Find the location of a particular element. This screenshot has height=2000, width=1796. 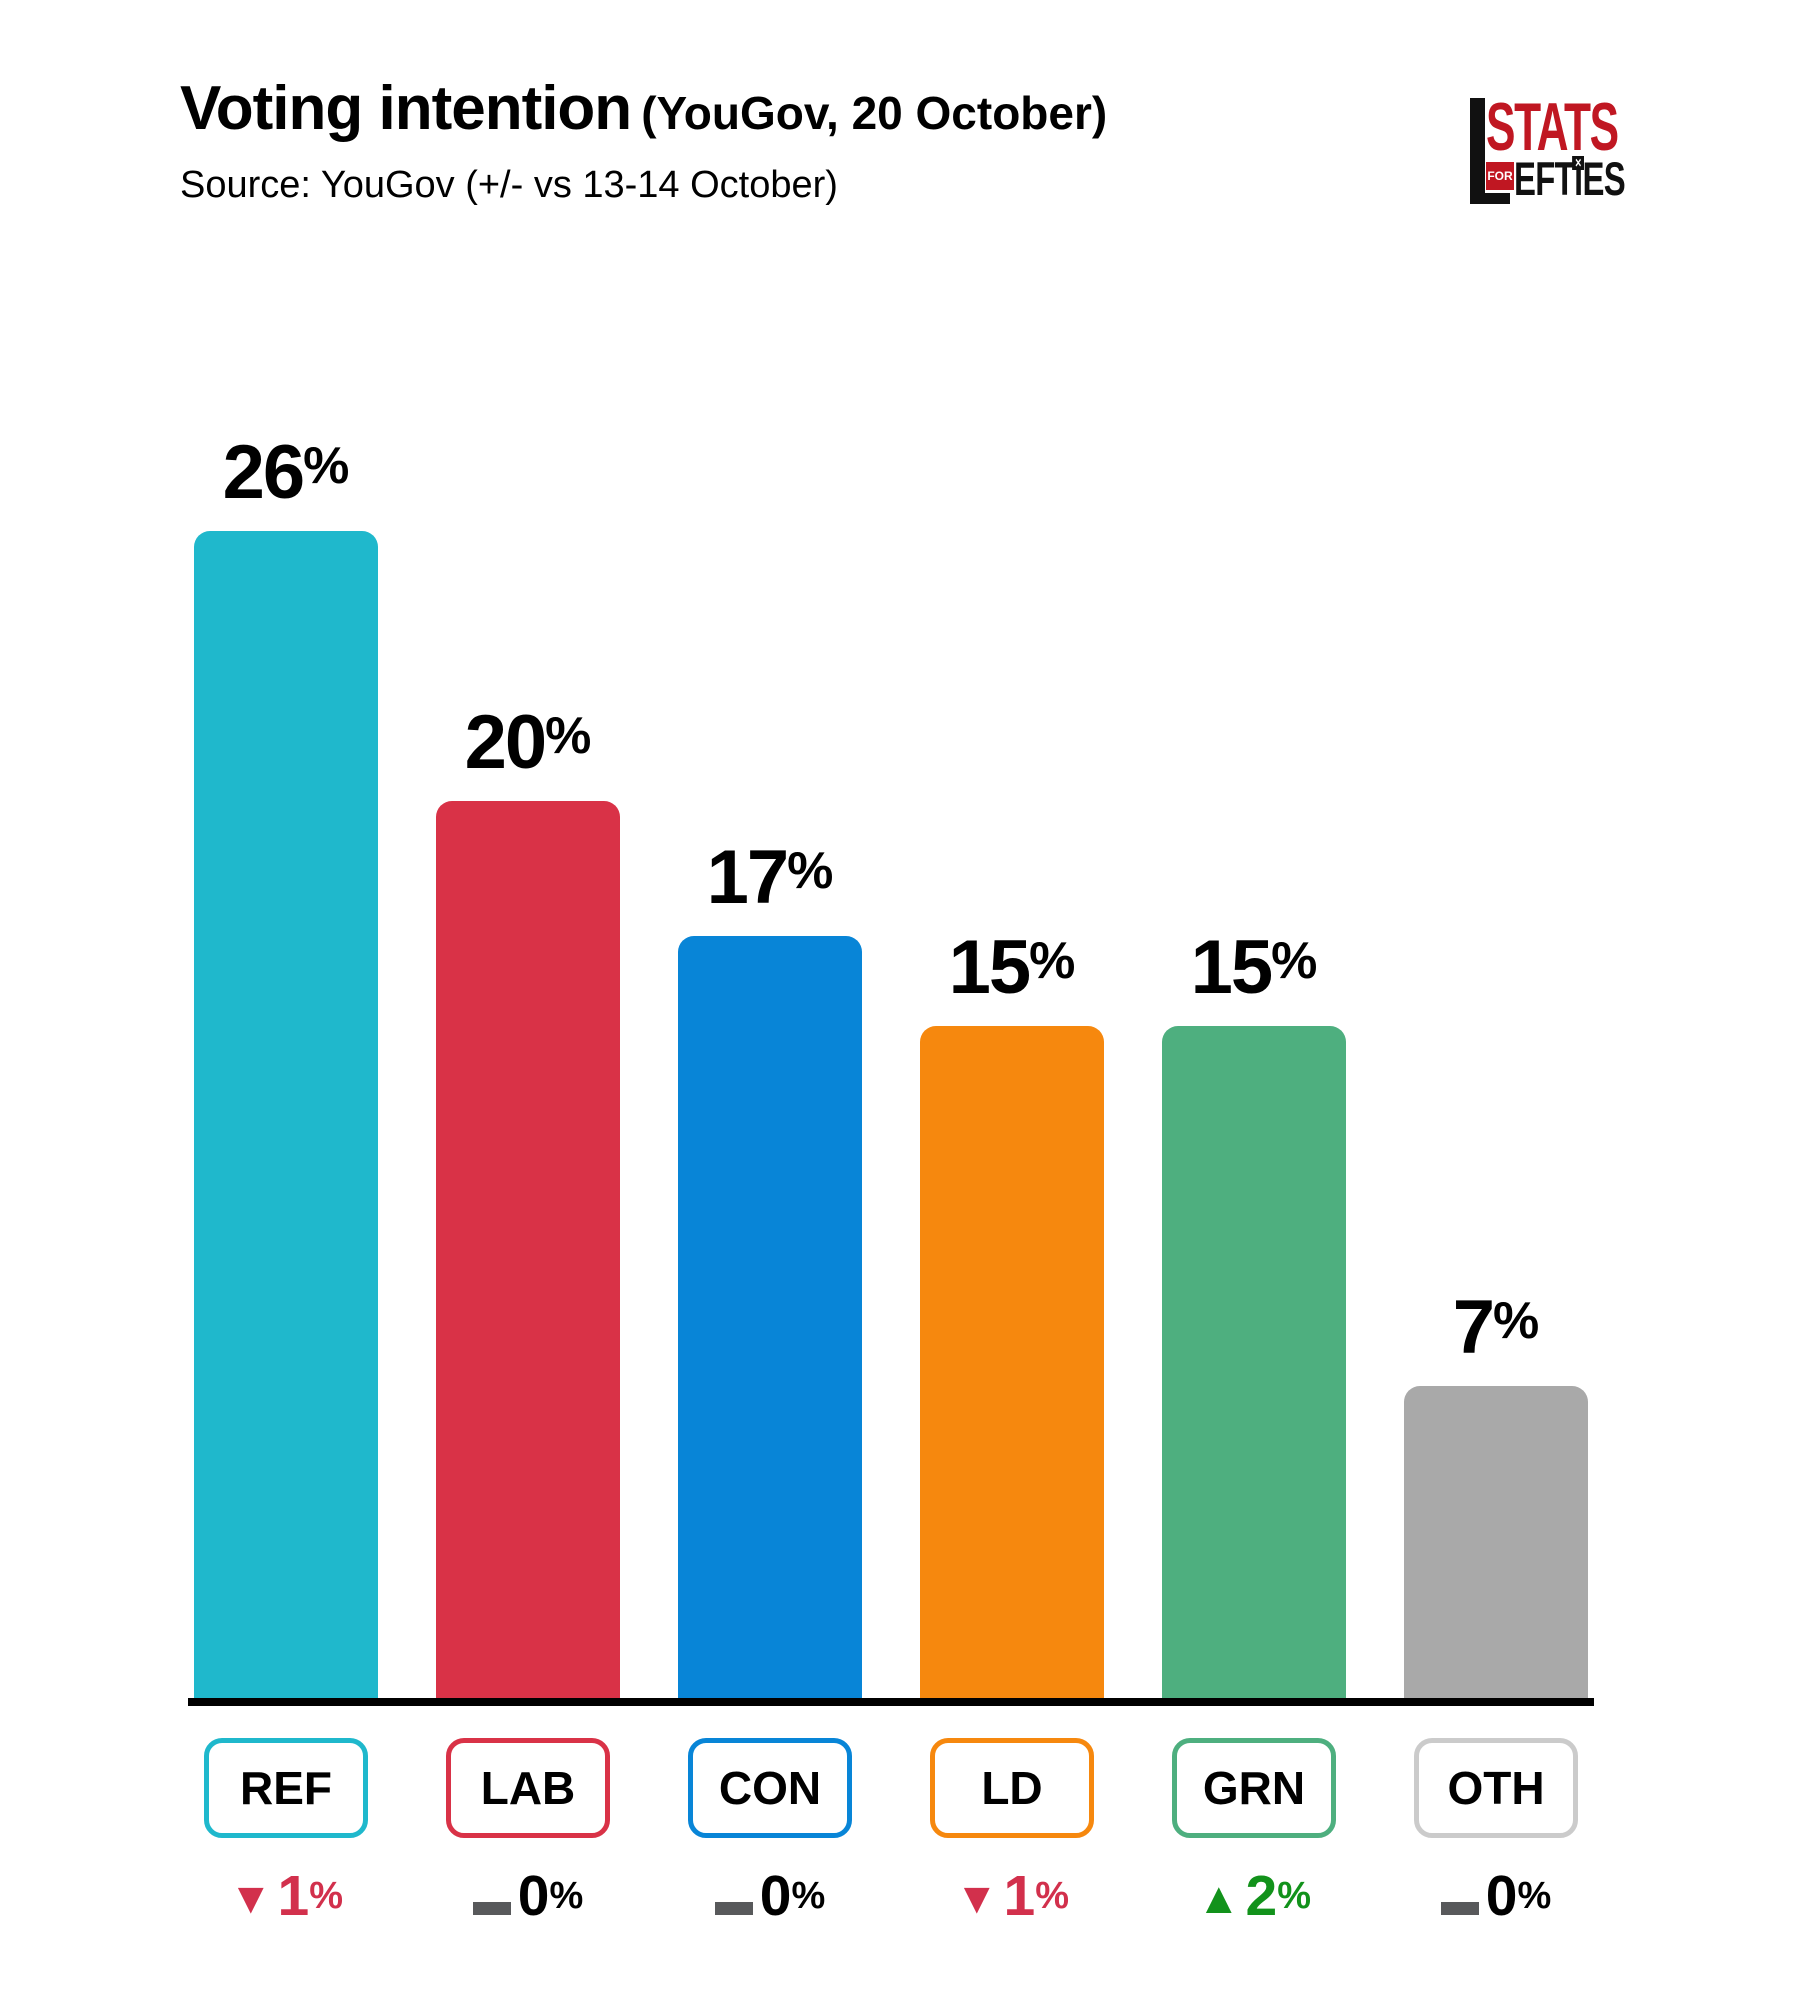

bar-value-label: 17% is located at coordinates (770, 878).